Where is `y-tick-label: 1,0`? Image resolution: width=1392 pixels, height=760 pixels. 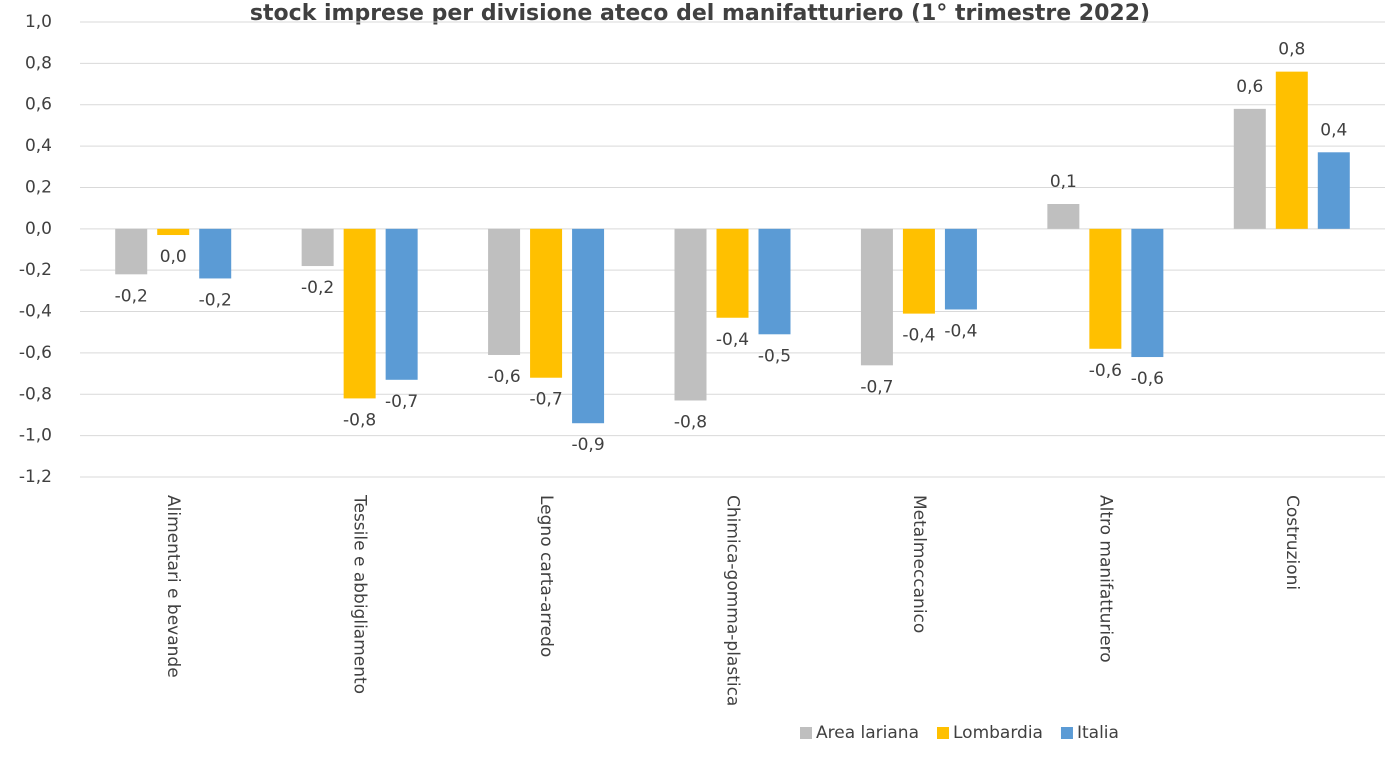 y-tick-label: 1,0 is located at coordinates (38, 22).